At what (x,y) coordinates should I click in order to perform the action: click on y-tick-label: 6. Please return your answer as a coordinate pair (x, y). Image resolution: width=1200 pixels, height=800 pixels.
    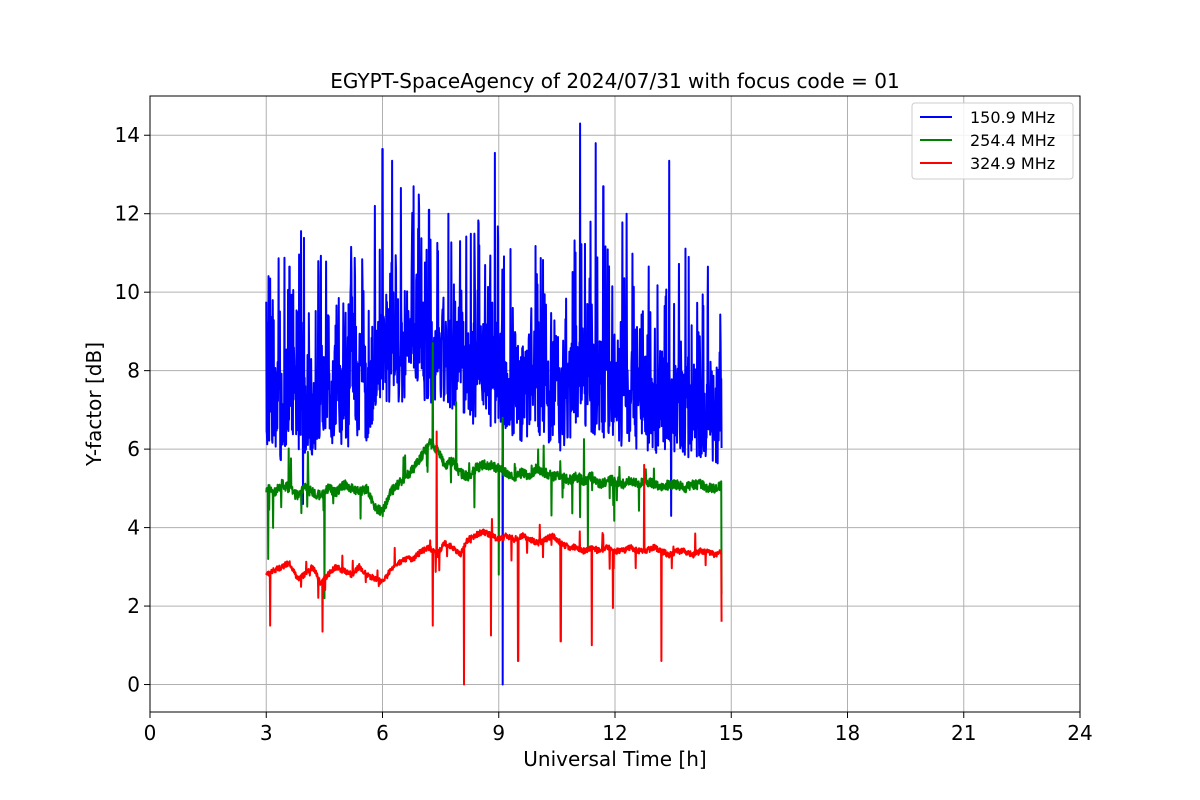
    Looking at the image, I should click on (133, 449).